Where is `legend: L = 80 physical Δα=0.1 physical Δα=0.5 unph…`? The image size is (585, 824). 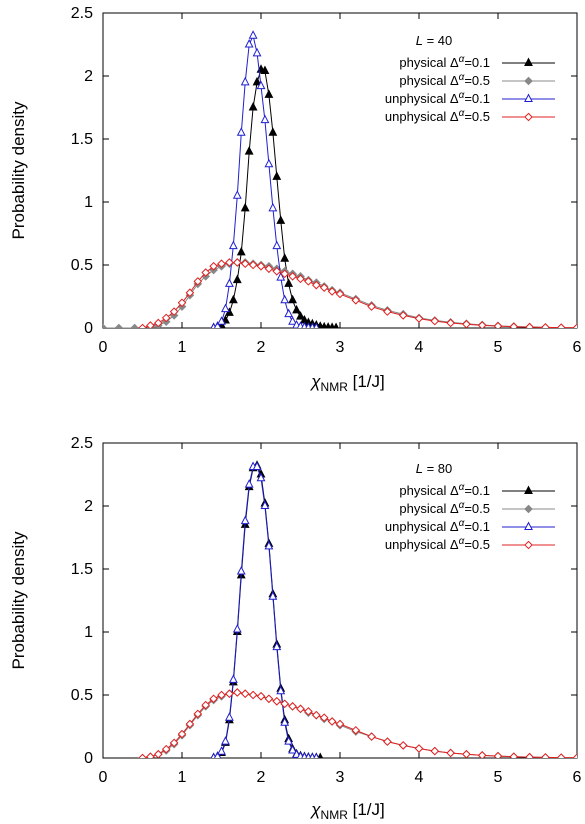 legend: L = 80 physical Δα=0.1 physical Δα=0.5 unph… is located at coordinates (470, 506).